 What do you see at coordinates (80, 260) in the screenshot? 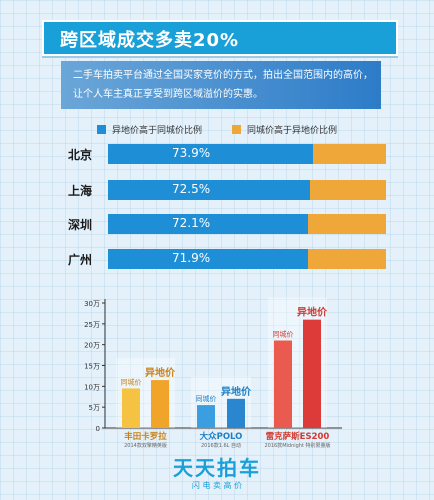
I see `city-label: 广州` at bounding box center [80, 260].